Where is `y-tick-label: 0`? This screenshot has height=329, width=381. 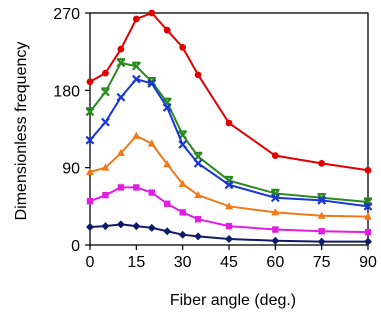 y-tick-label: 0 is located at coordinates (75, 246).